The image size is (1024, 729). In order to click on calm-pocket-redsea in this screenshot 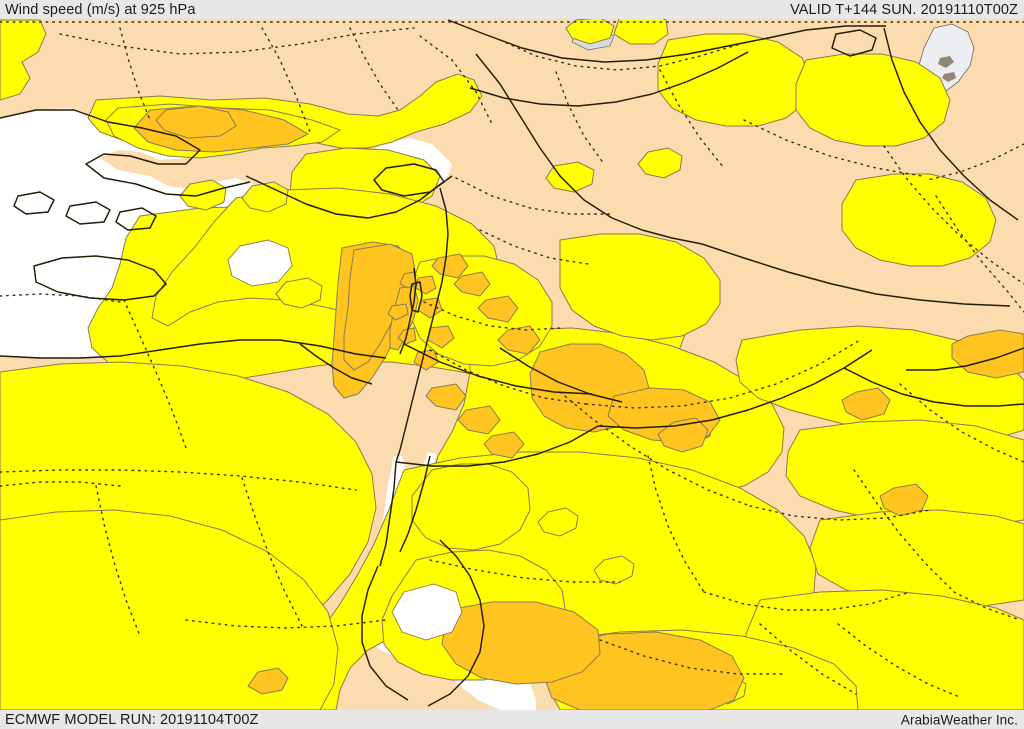, I will do `click(427, 612)`.